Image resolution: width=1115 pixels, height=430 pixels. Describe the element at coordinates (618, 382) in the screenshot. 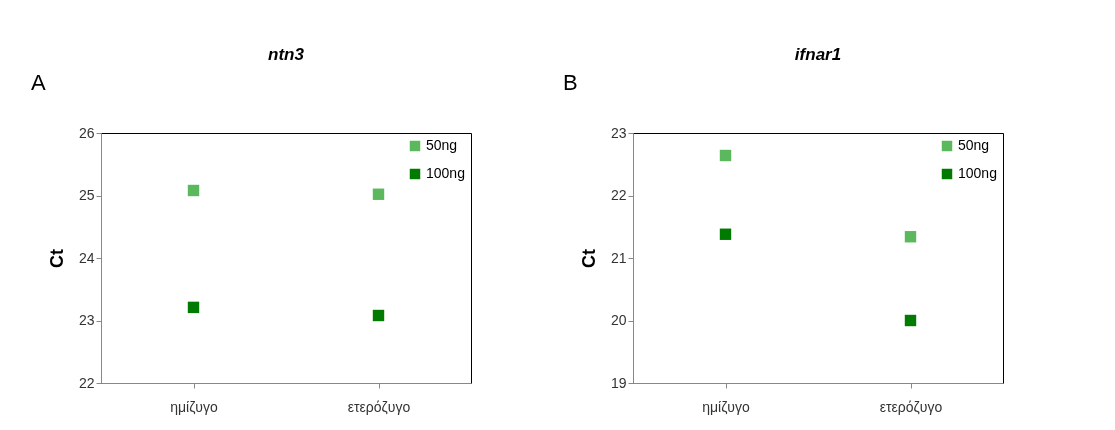

I see `y-tick-label: 19` at that location.